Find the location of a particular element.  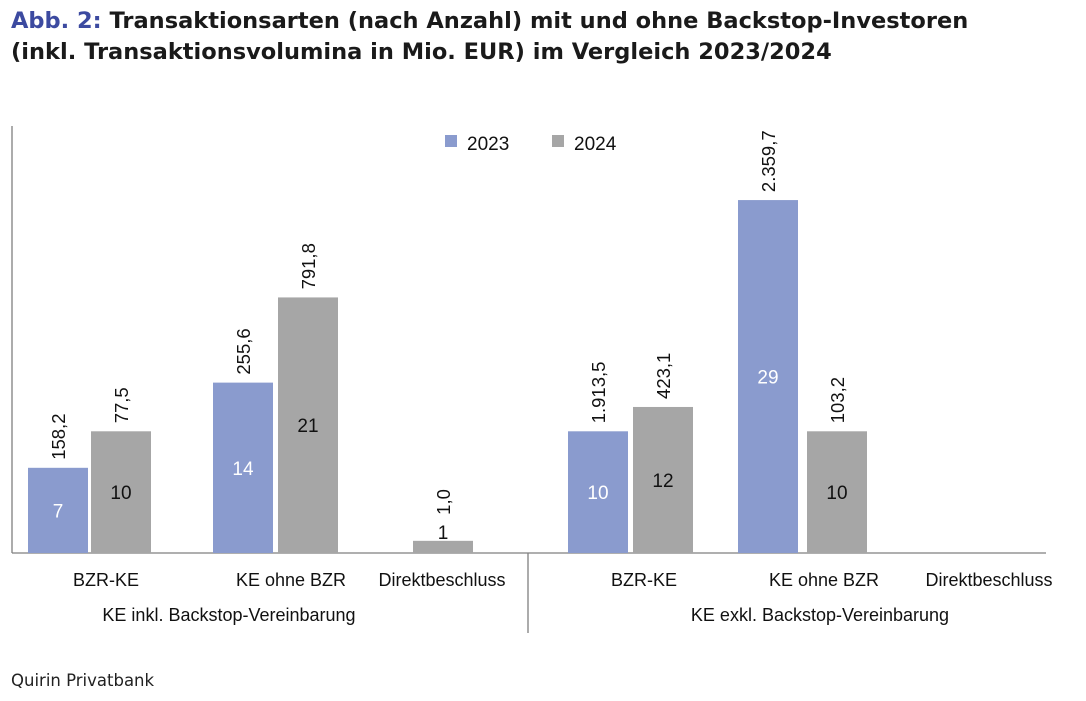

legend-label-2023: 2023 is located at coordinates (488, 144).